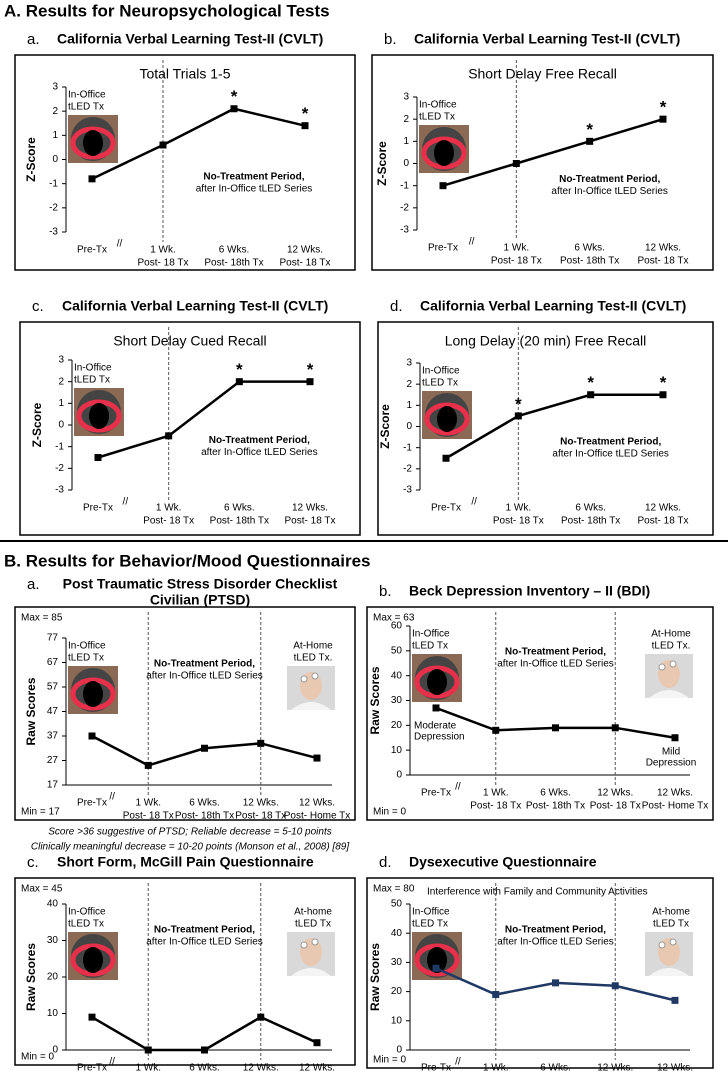  What do you see at coordinates (375, 700) in the screenshot?
I see `y-axis-label: Raw Scores` at bounding box center [375, 700].